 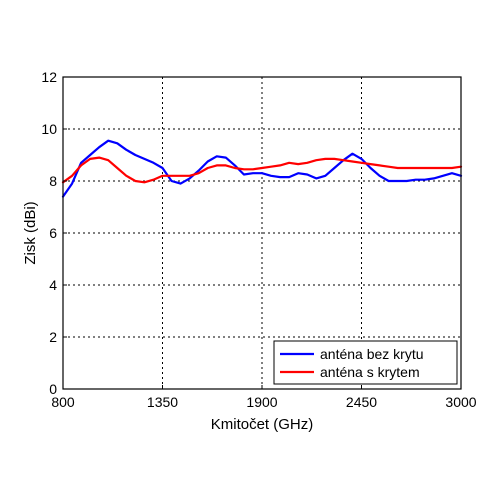 I want to click on legend-label-antena-bez-krytu: anténa bez krytu, so click(x=372, y=354).